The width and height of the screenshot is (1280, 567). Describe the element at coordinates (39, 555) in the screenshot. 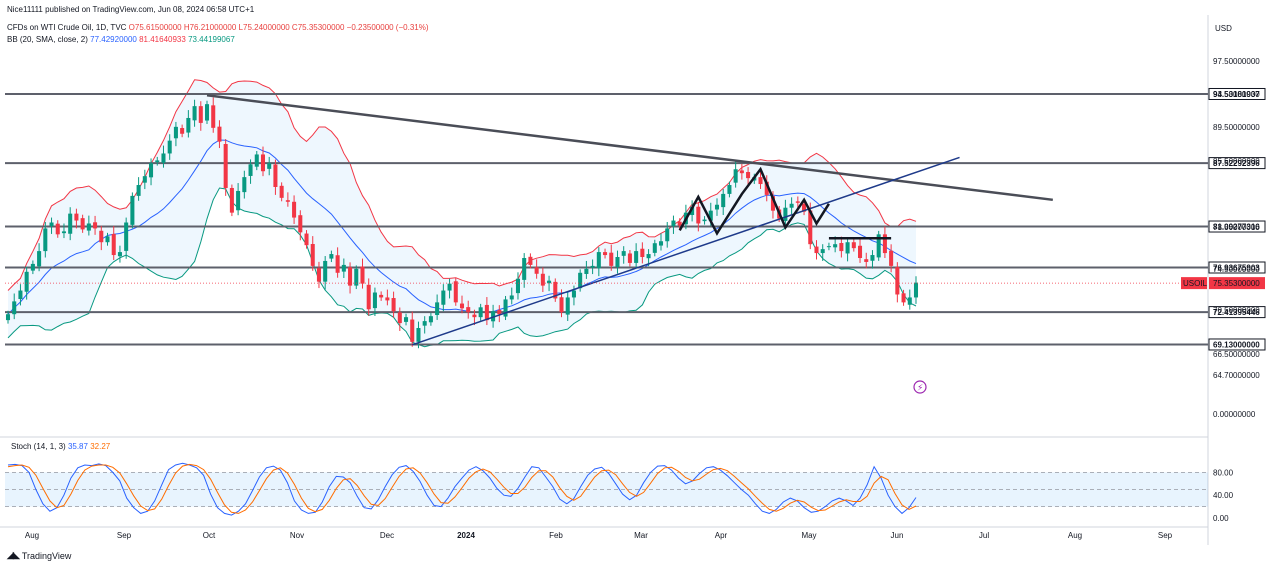

I see `tradingview-logo: ◢◣ TradingView` at that location.